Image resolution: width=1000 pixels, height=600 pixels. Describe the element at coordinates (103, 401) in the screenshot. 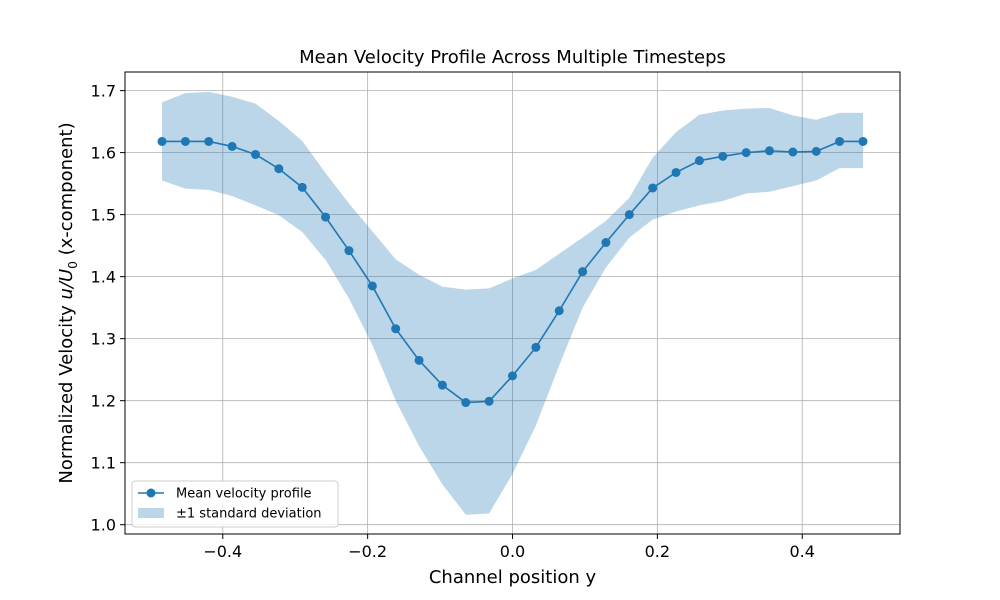

I see `y-tick-label: 1.2` at that location.